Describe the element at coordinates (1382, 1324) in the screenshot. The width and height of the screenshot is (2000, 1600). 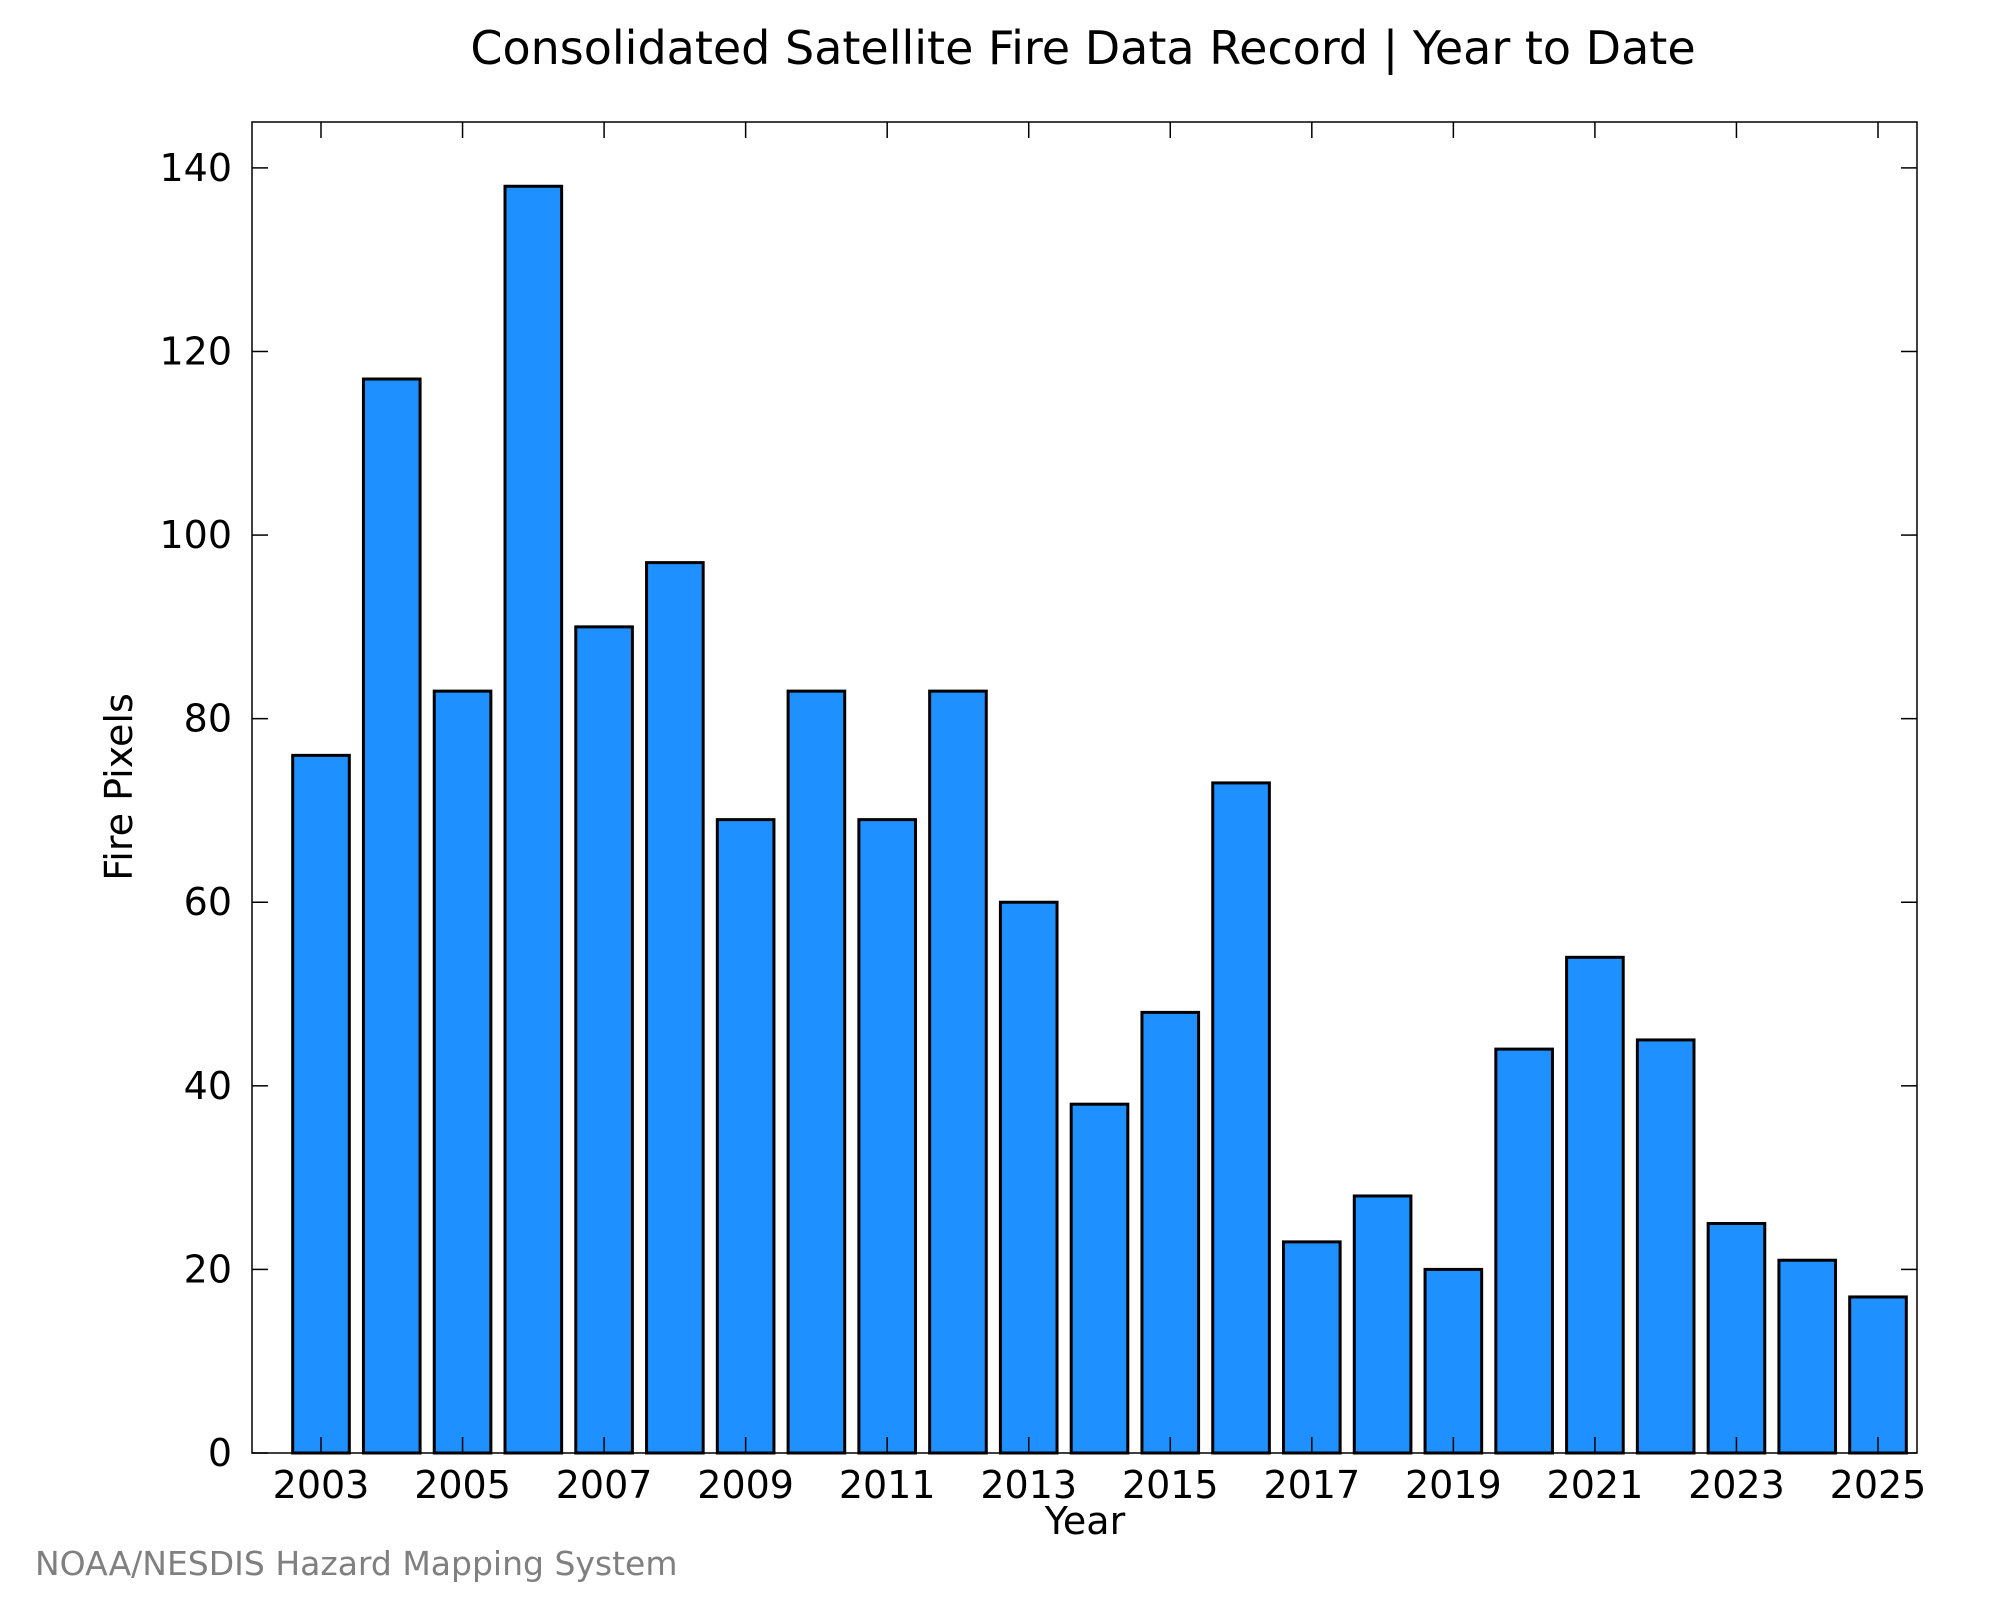
I see `bar-2018` at that location.